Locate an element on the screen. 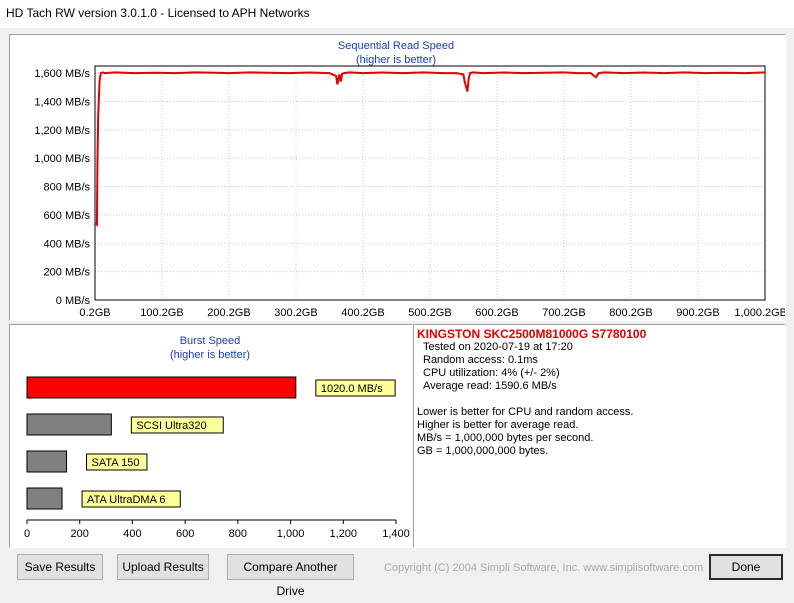 This screenshot has width=794, height=603. tested-date: Tested on 2020-07-19 at 17:20 is located at coordinates (498, 347).